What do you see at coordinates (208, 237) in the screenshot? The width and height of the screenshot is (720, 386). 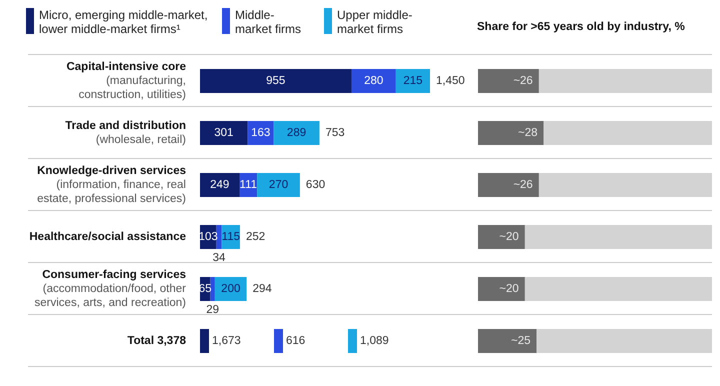 I see `data-label: 103` at bounding box center [208, 237].